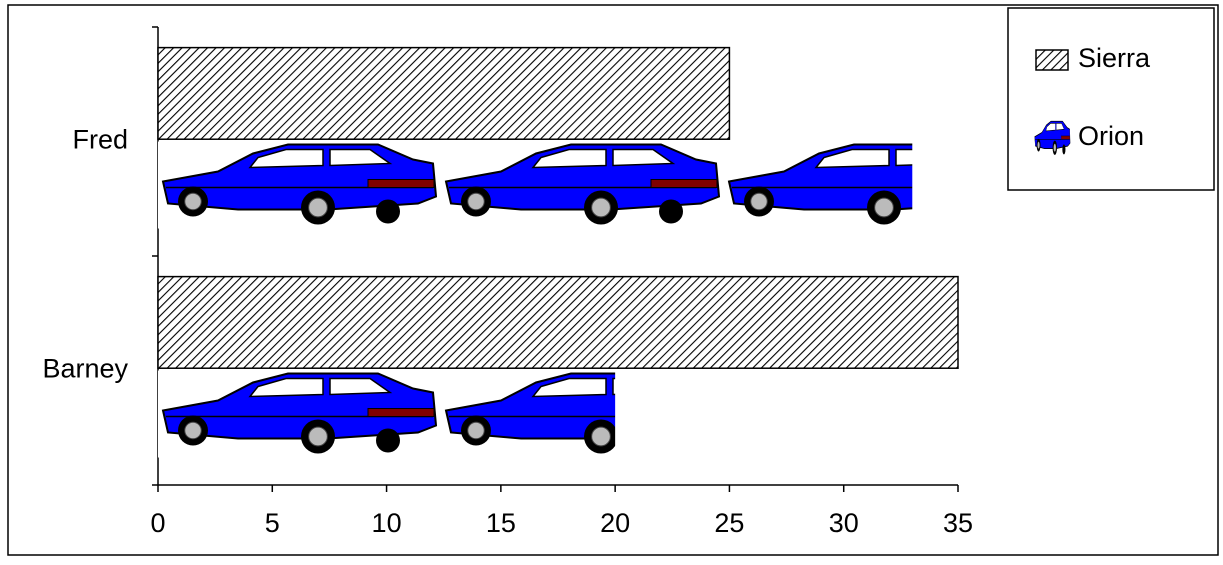 The image size is (1223, 565). What do you see at coordinates (1114, 58) in the screenshot?
I see `legend-label: Sierra` at bounding box center [1114, 58].